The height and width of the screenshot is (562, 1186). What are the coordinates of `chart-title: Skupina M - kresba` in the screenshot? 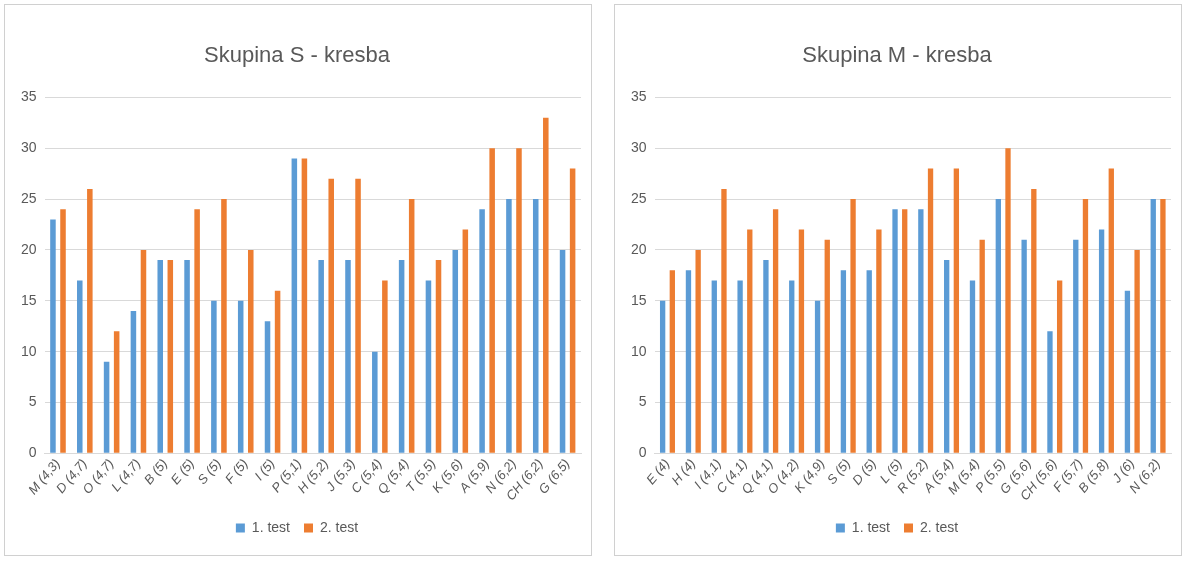 It's located at (897, 55).